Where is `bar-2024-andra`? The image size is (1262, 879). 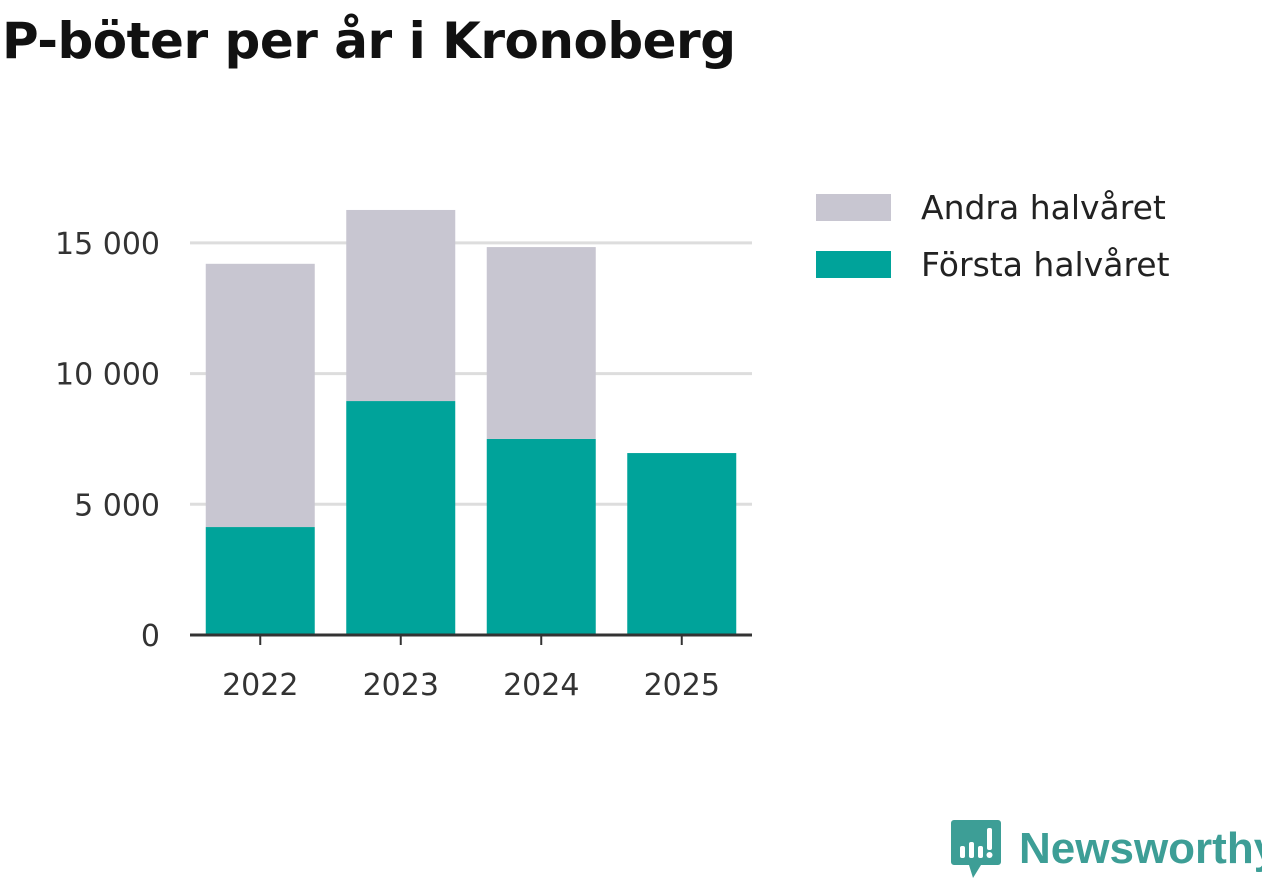 bar-2024-andra is located at coordinates (541, 343).